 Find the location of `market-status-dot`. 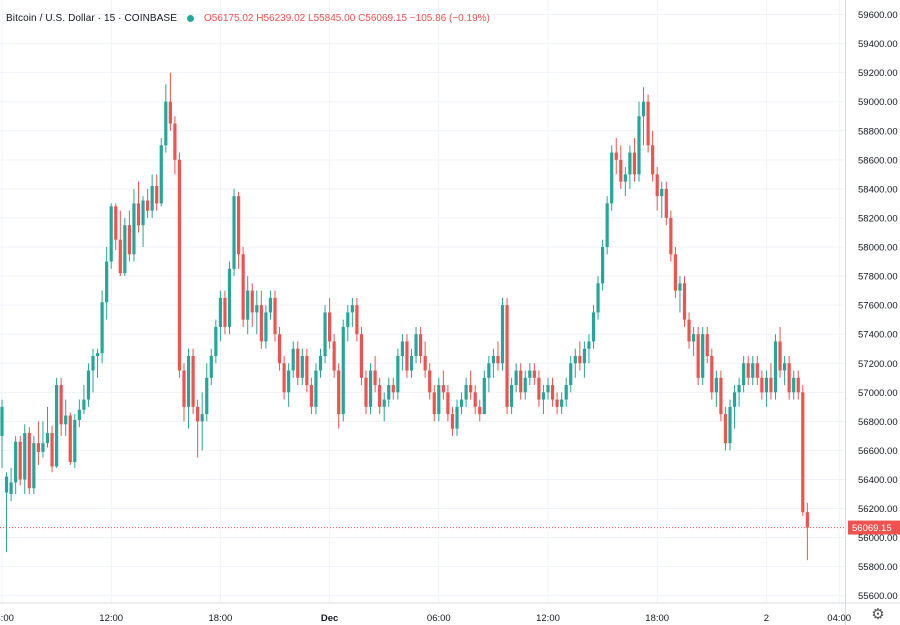

market-status-dot is located at coordinates (190, 18).